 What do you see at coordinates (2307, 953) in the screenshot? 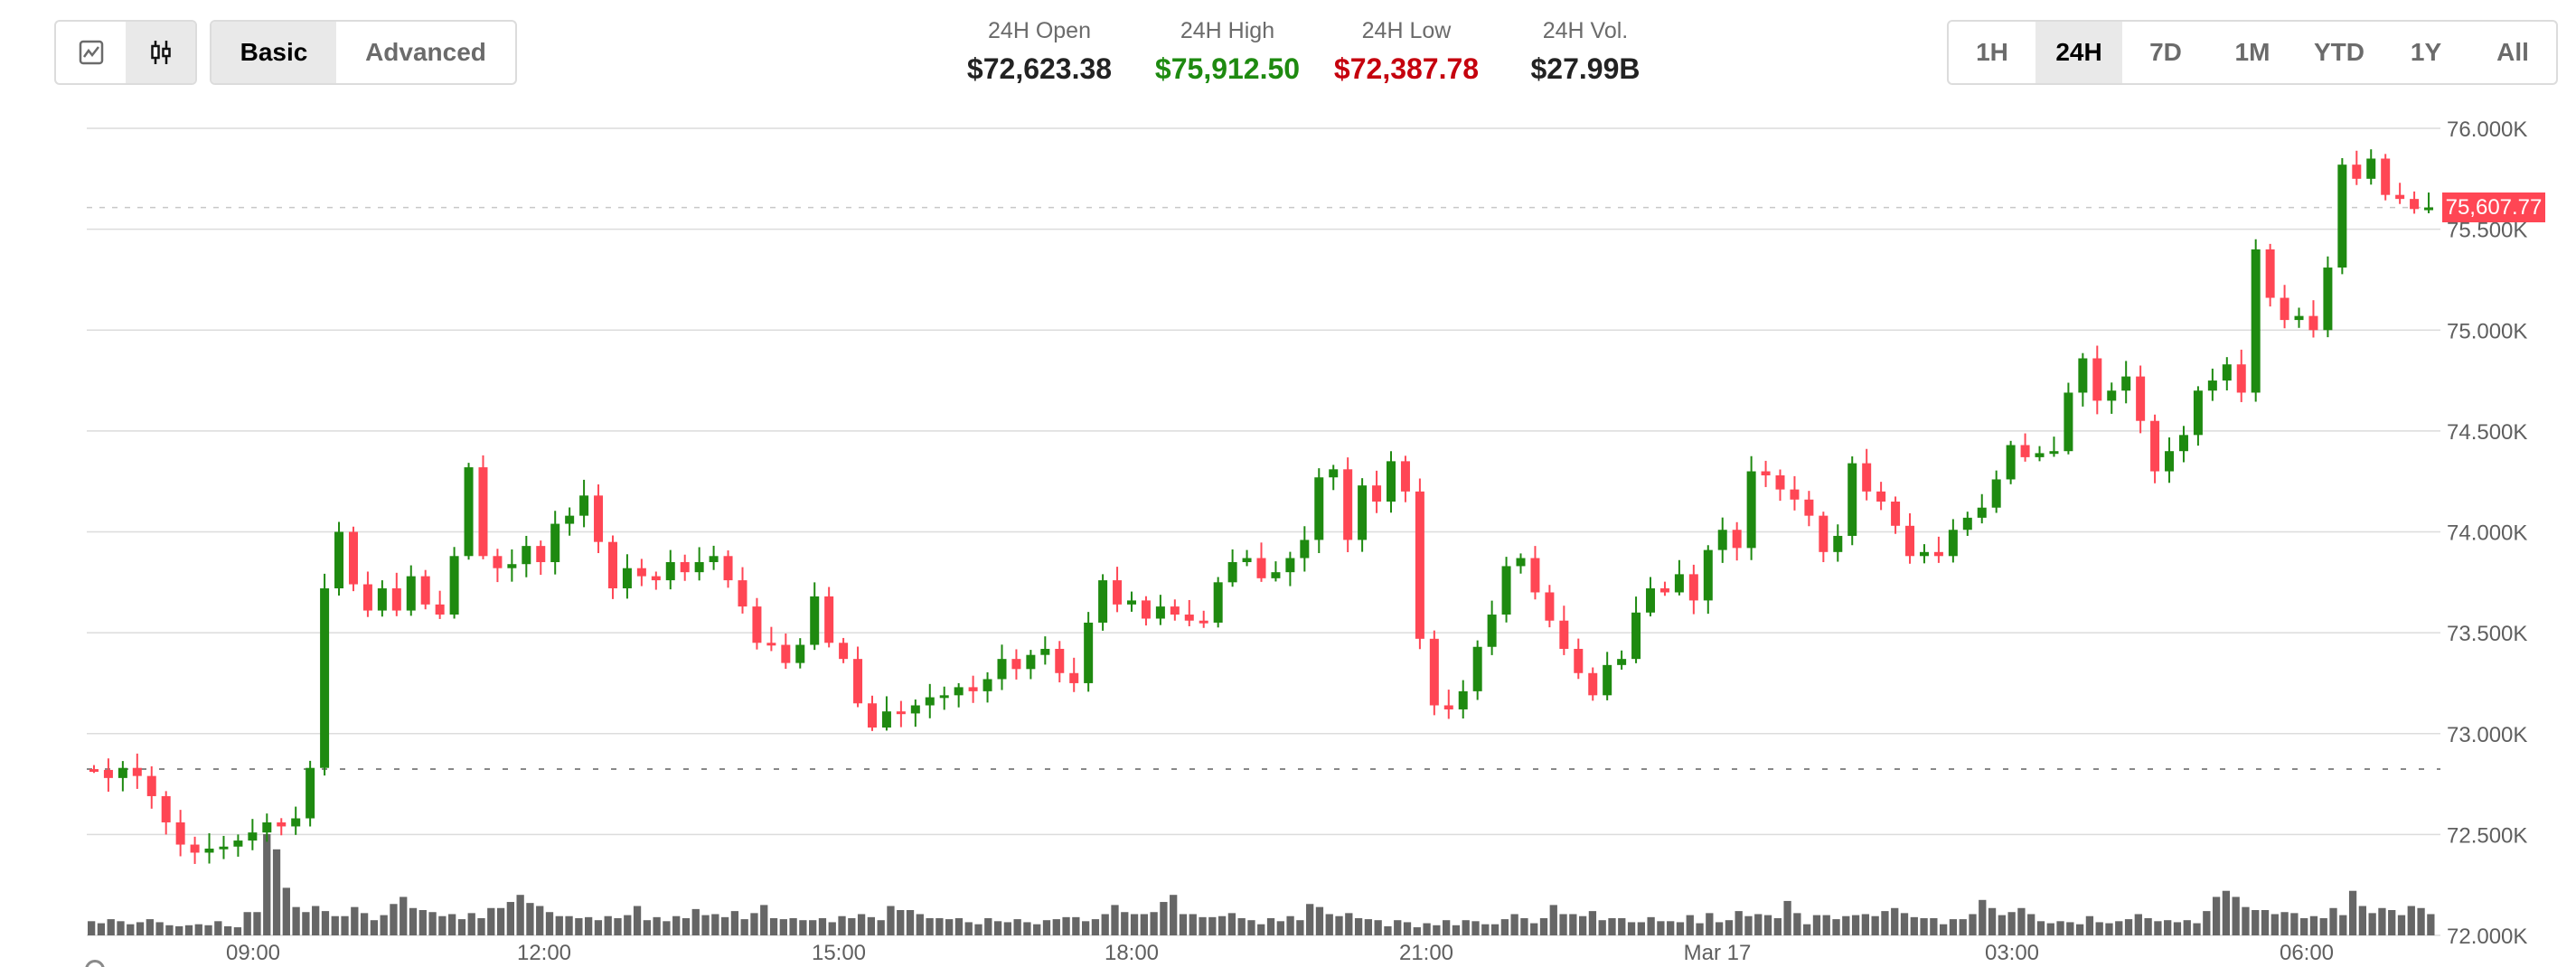
I see `svg-text: 06:00` at bounding box center [2307, 953].